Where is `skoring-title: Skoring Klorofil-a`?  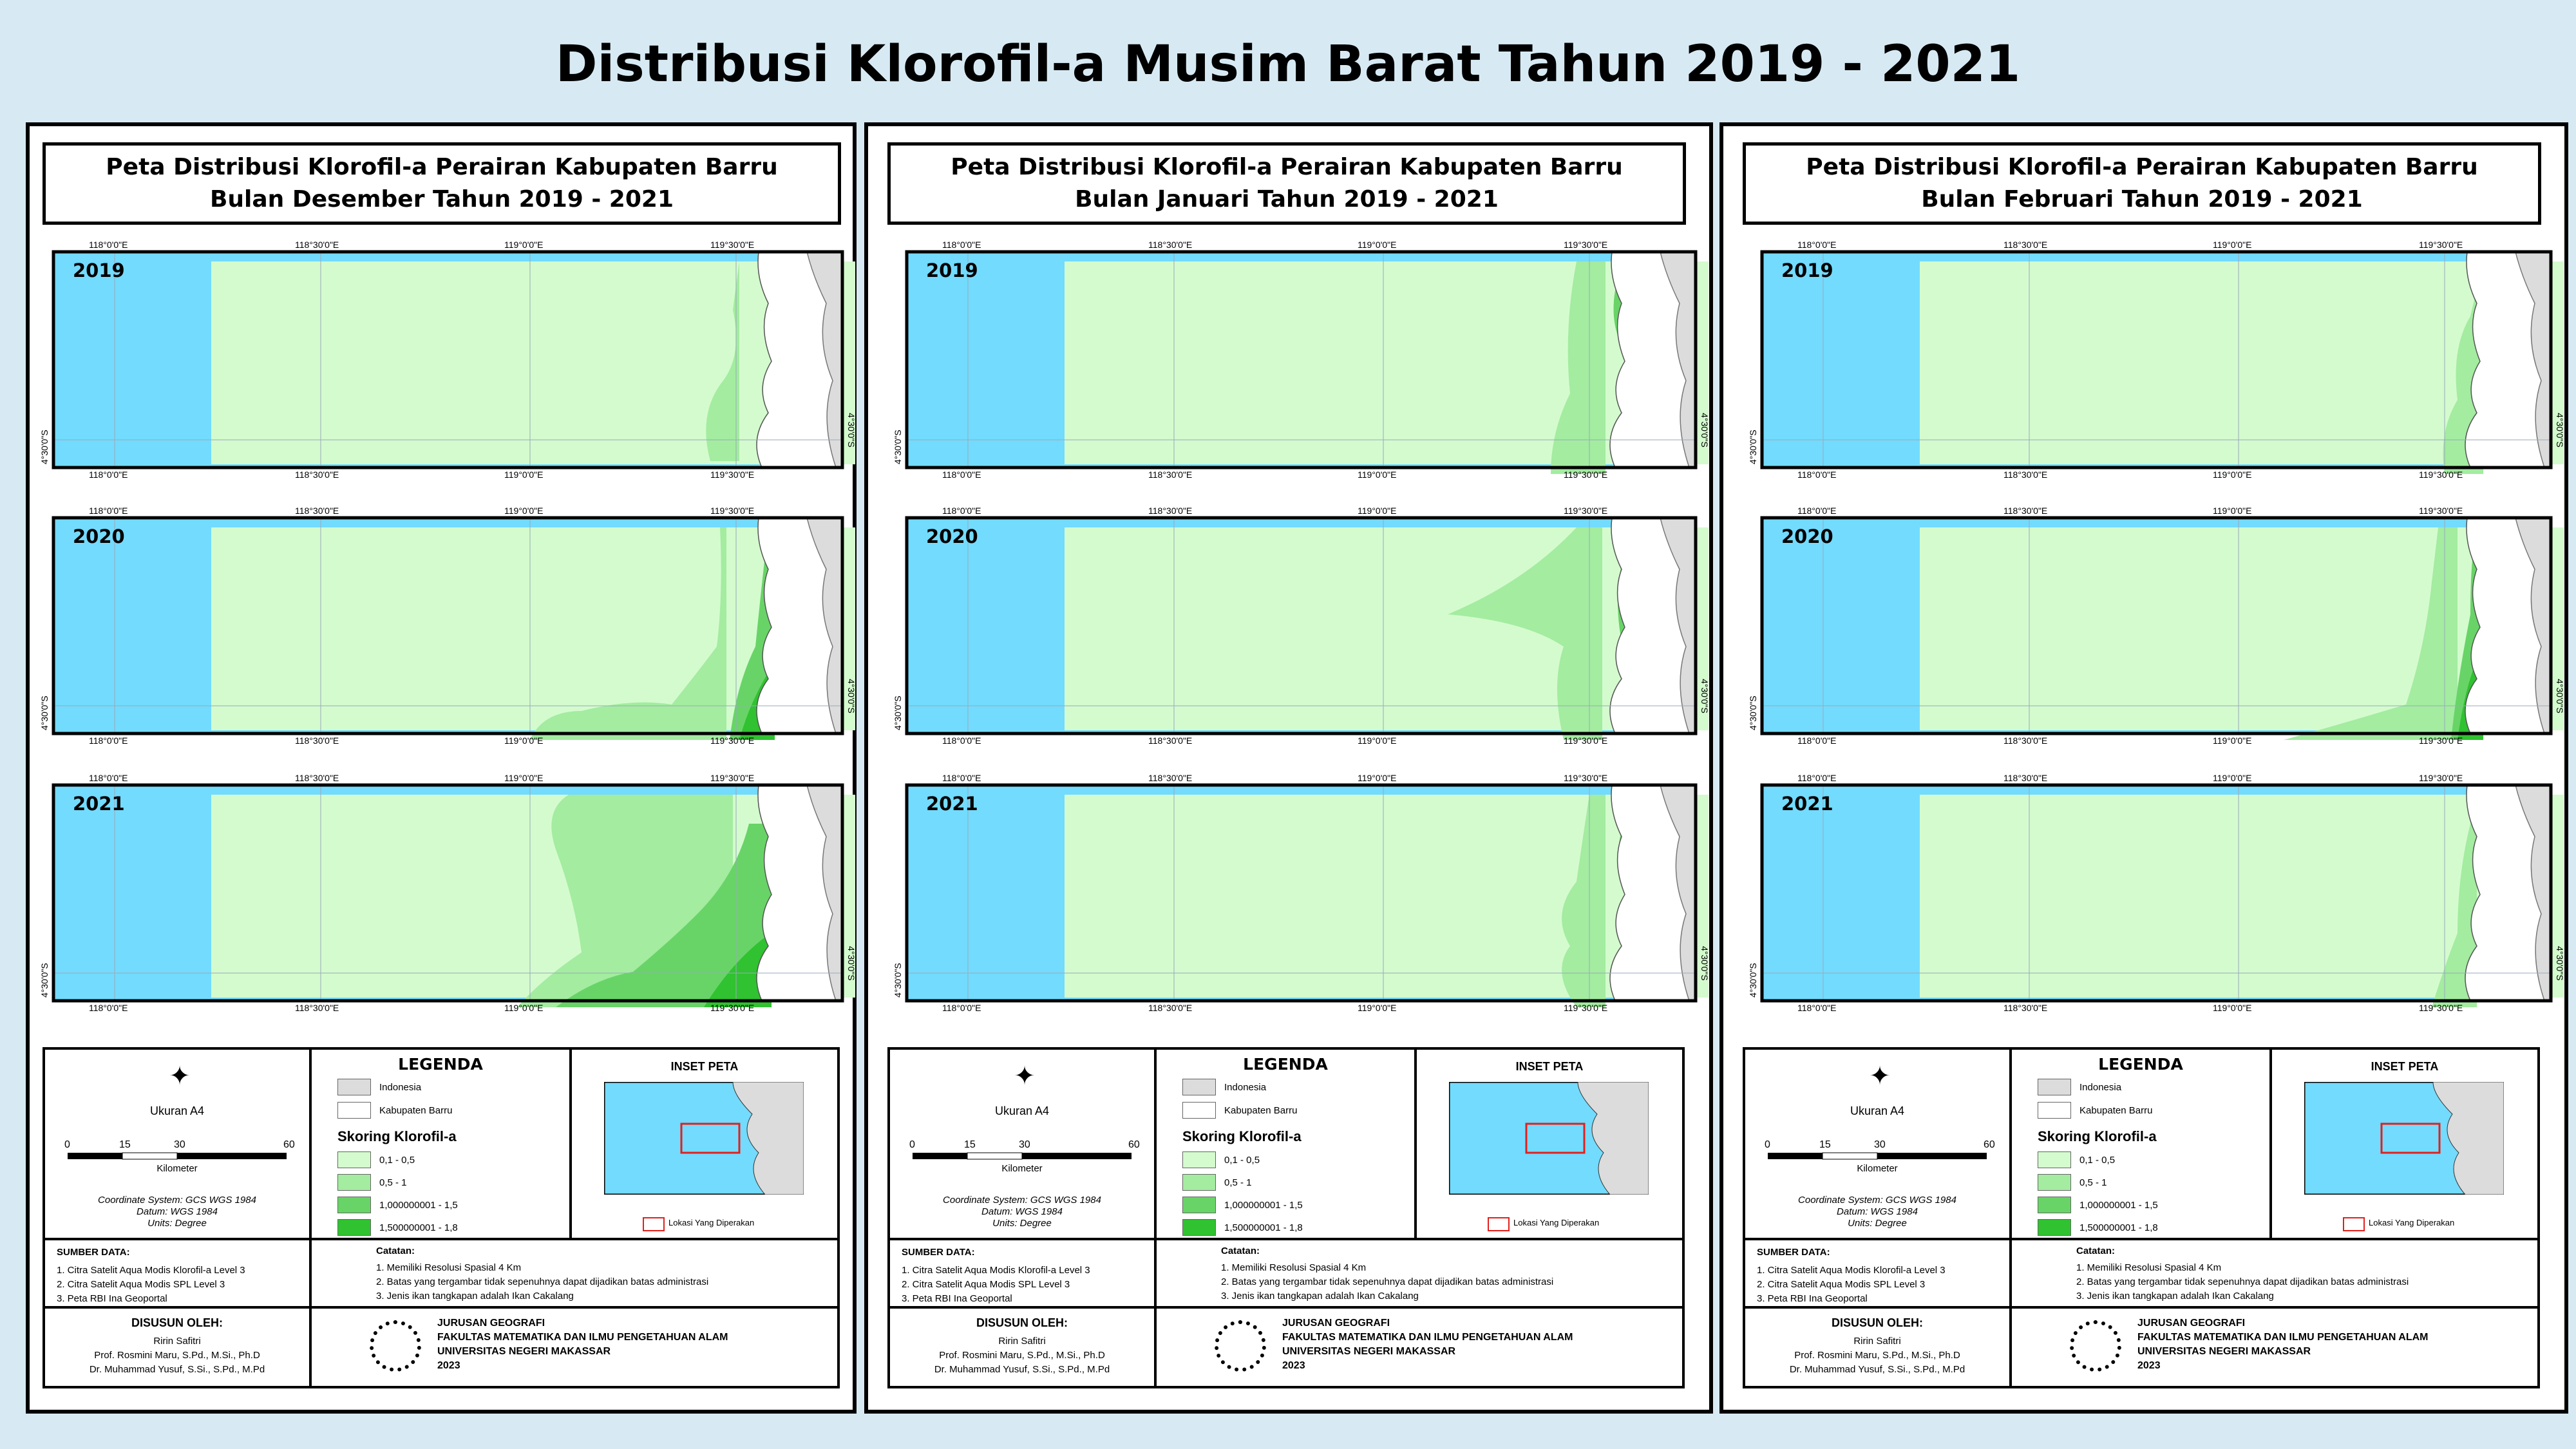
skoring-title: Skoring Klorofil-a is located at coordinates (2097, 1136).